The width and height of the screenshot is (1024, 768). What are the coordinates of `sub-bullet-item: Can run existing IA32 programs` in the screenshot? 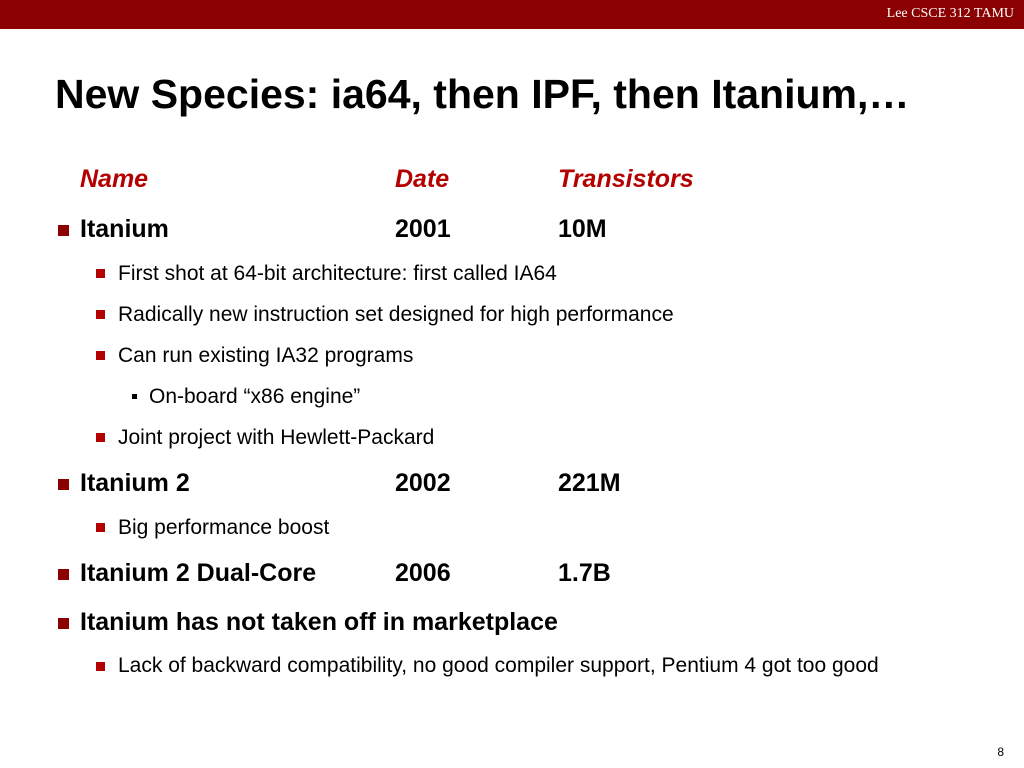 It's located at (512, 356).